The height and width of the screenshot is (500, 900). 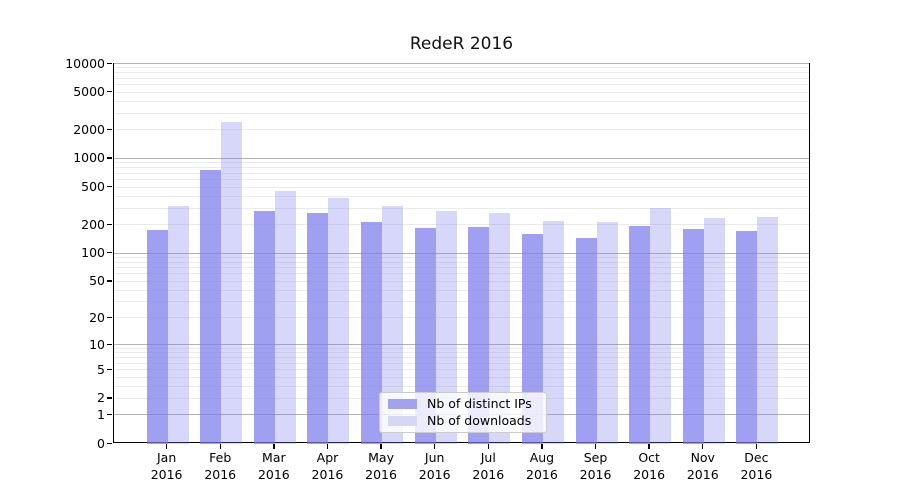 I want to click on y-tick-label: 2, so click(x=101, y=398).